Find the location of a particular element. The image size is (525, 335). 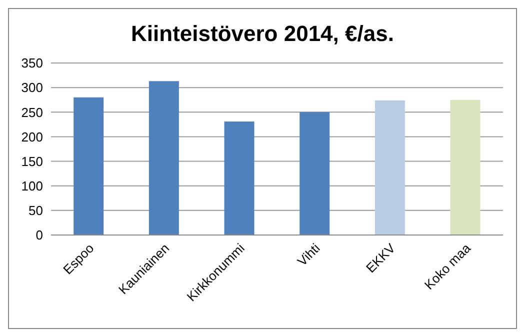

y-tick-label: 350 is located at coordinates (32, 63).